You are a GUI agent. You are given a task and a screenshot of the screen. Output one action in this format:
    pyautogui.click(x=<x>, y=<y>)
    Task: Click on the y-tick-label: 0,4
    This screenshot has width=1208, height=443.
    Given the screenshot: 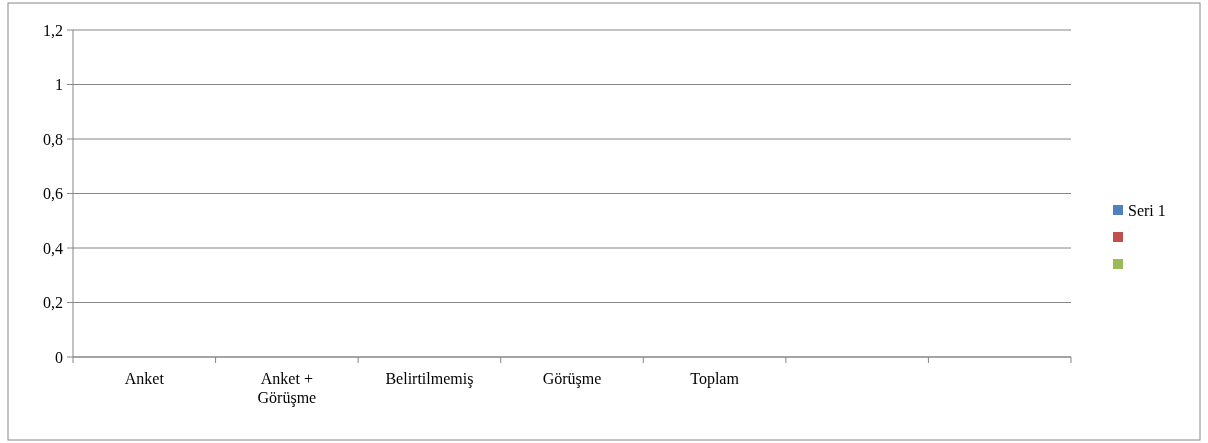 What is the action you would take?
    pyautogui.click(x=53, y=248)
    